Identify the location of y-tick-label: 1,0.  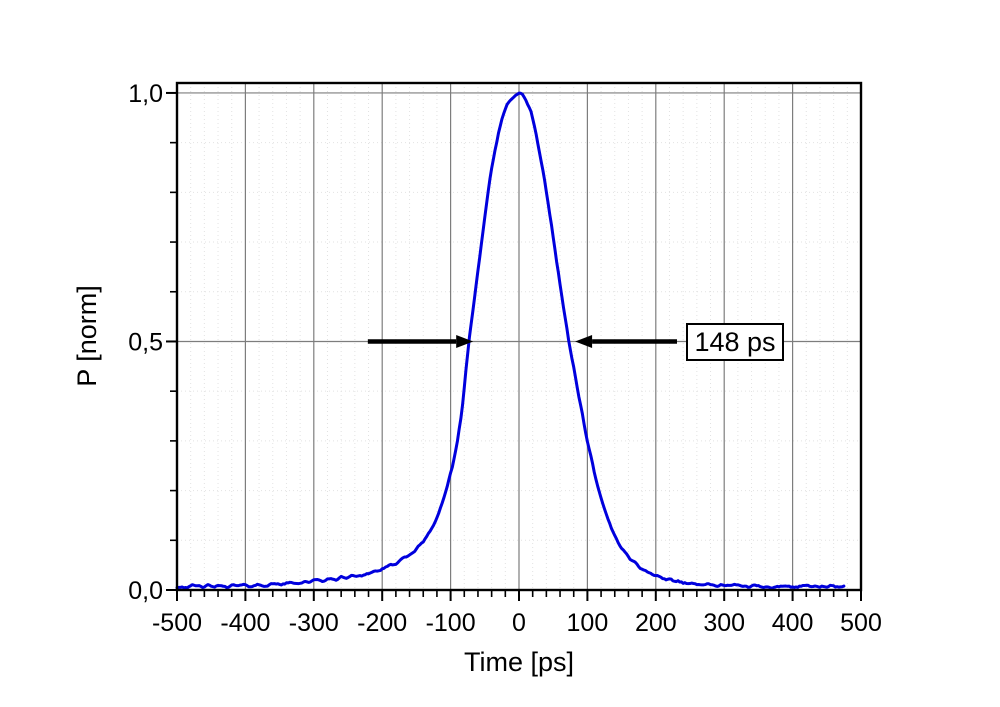
(145, 94).